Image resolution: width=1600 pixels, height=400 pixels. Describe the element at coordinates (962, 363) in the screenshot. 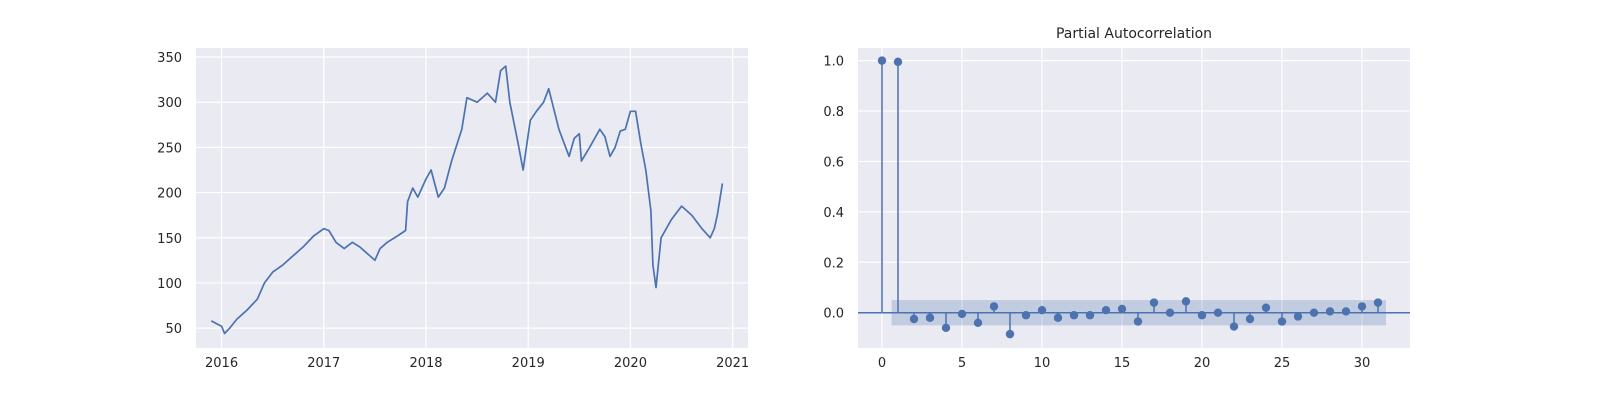

I see `pacf-x-tick-label: 5` at that location.